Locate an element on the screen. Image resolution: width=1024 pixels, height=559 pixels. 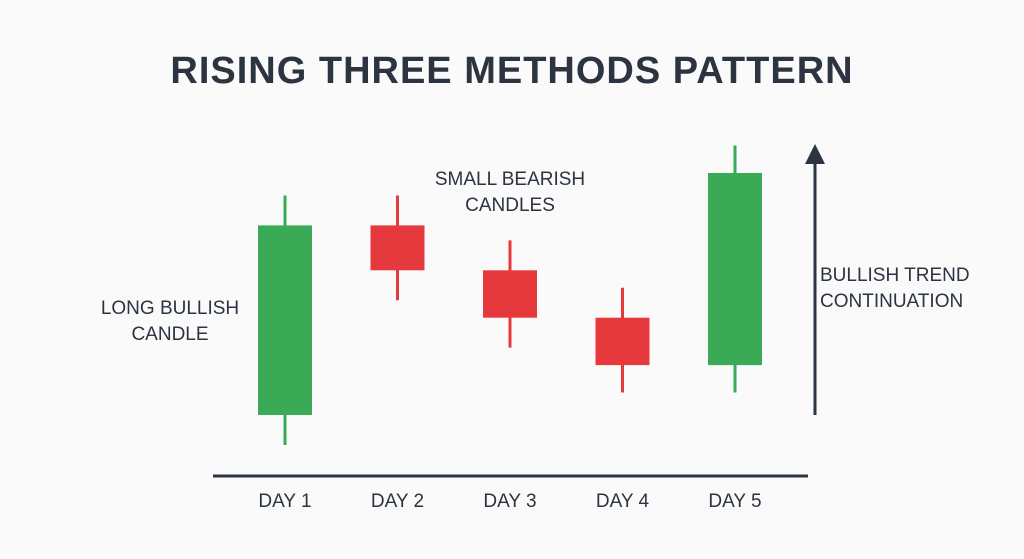
x-tick-label-day-2: DAY 2 is located at coordinates (397, 501).